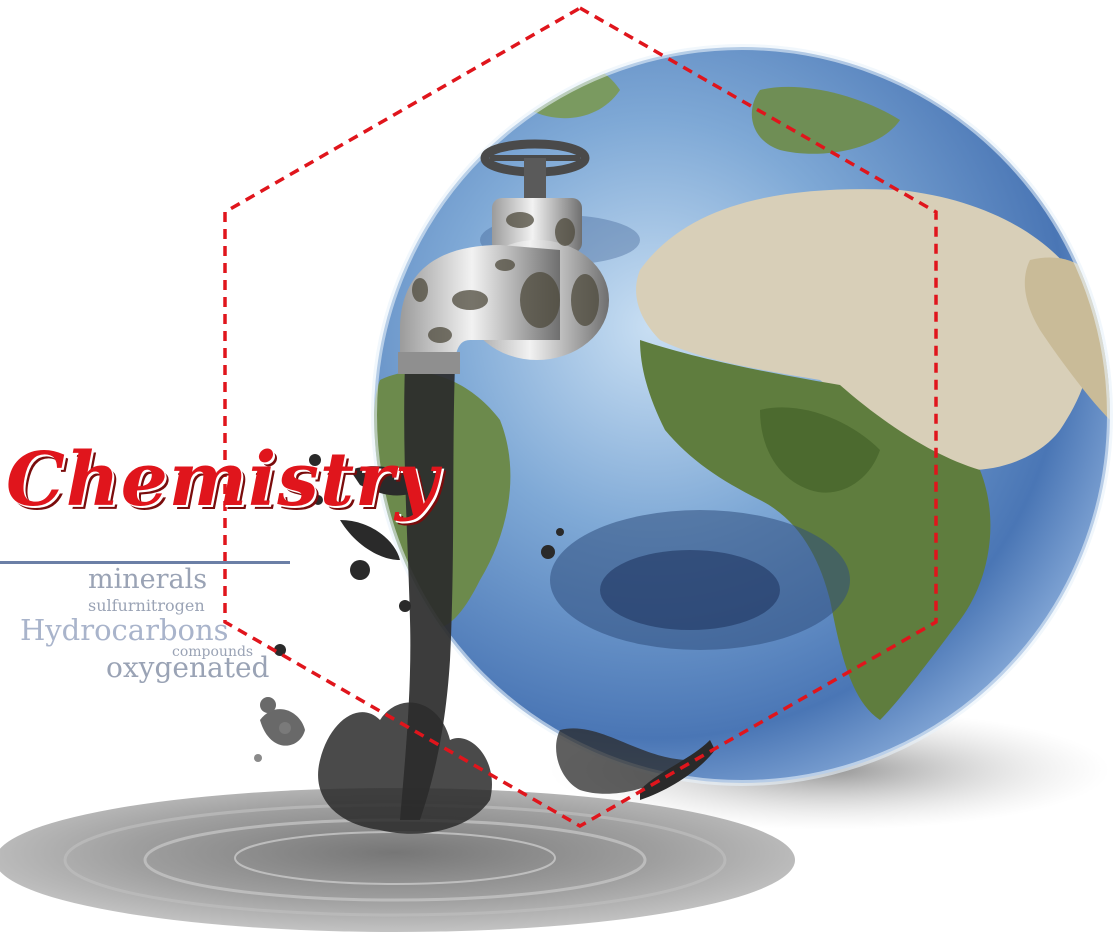  Describe the element at coordinates (124, 630) in the screenshot. I see `word-hydrocarbons: Hydrocarbons` at that location.